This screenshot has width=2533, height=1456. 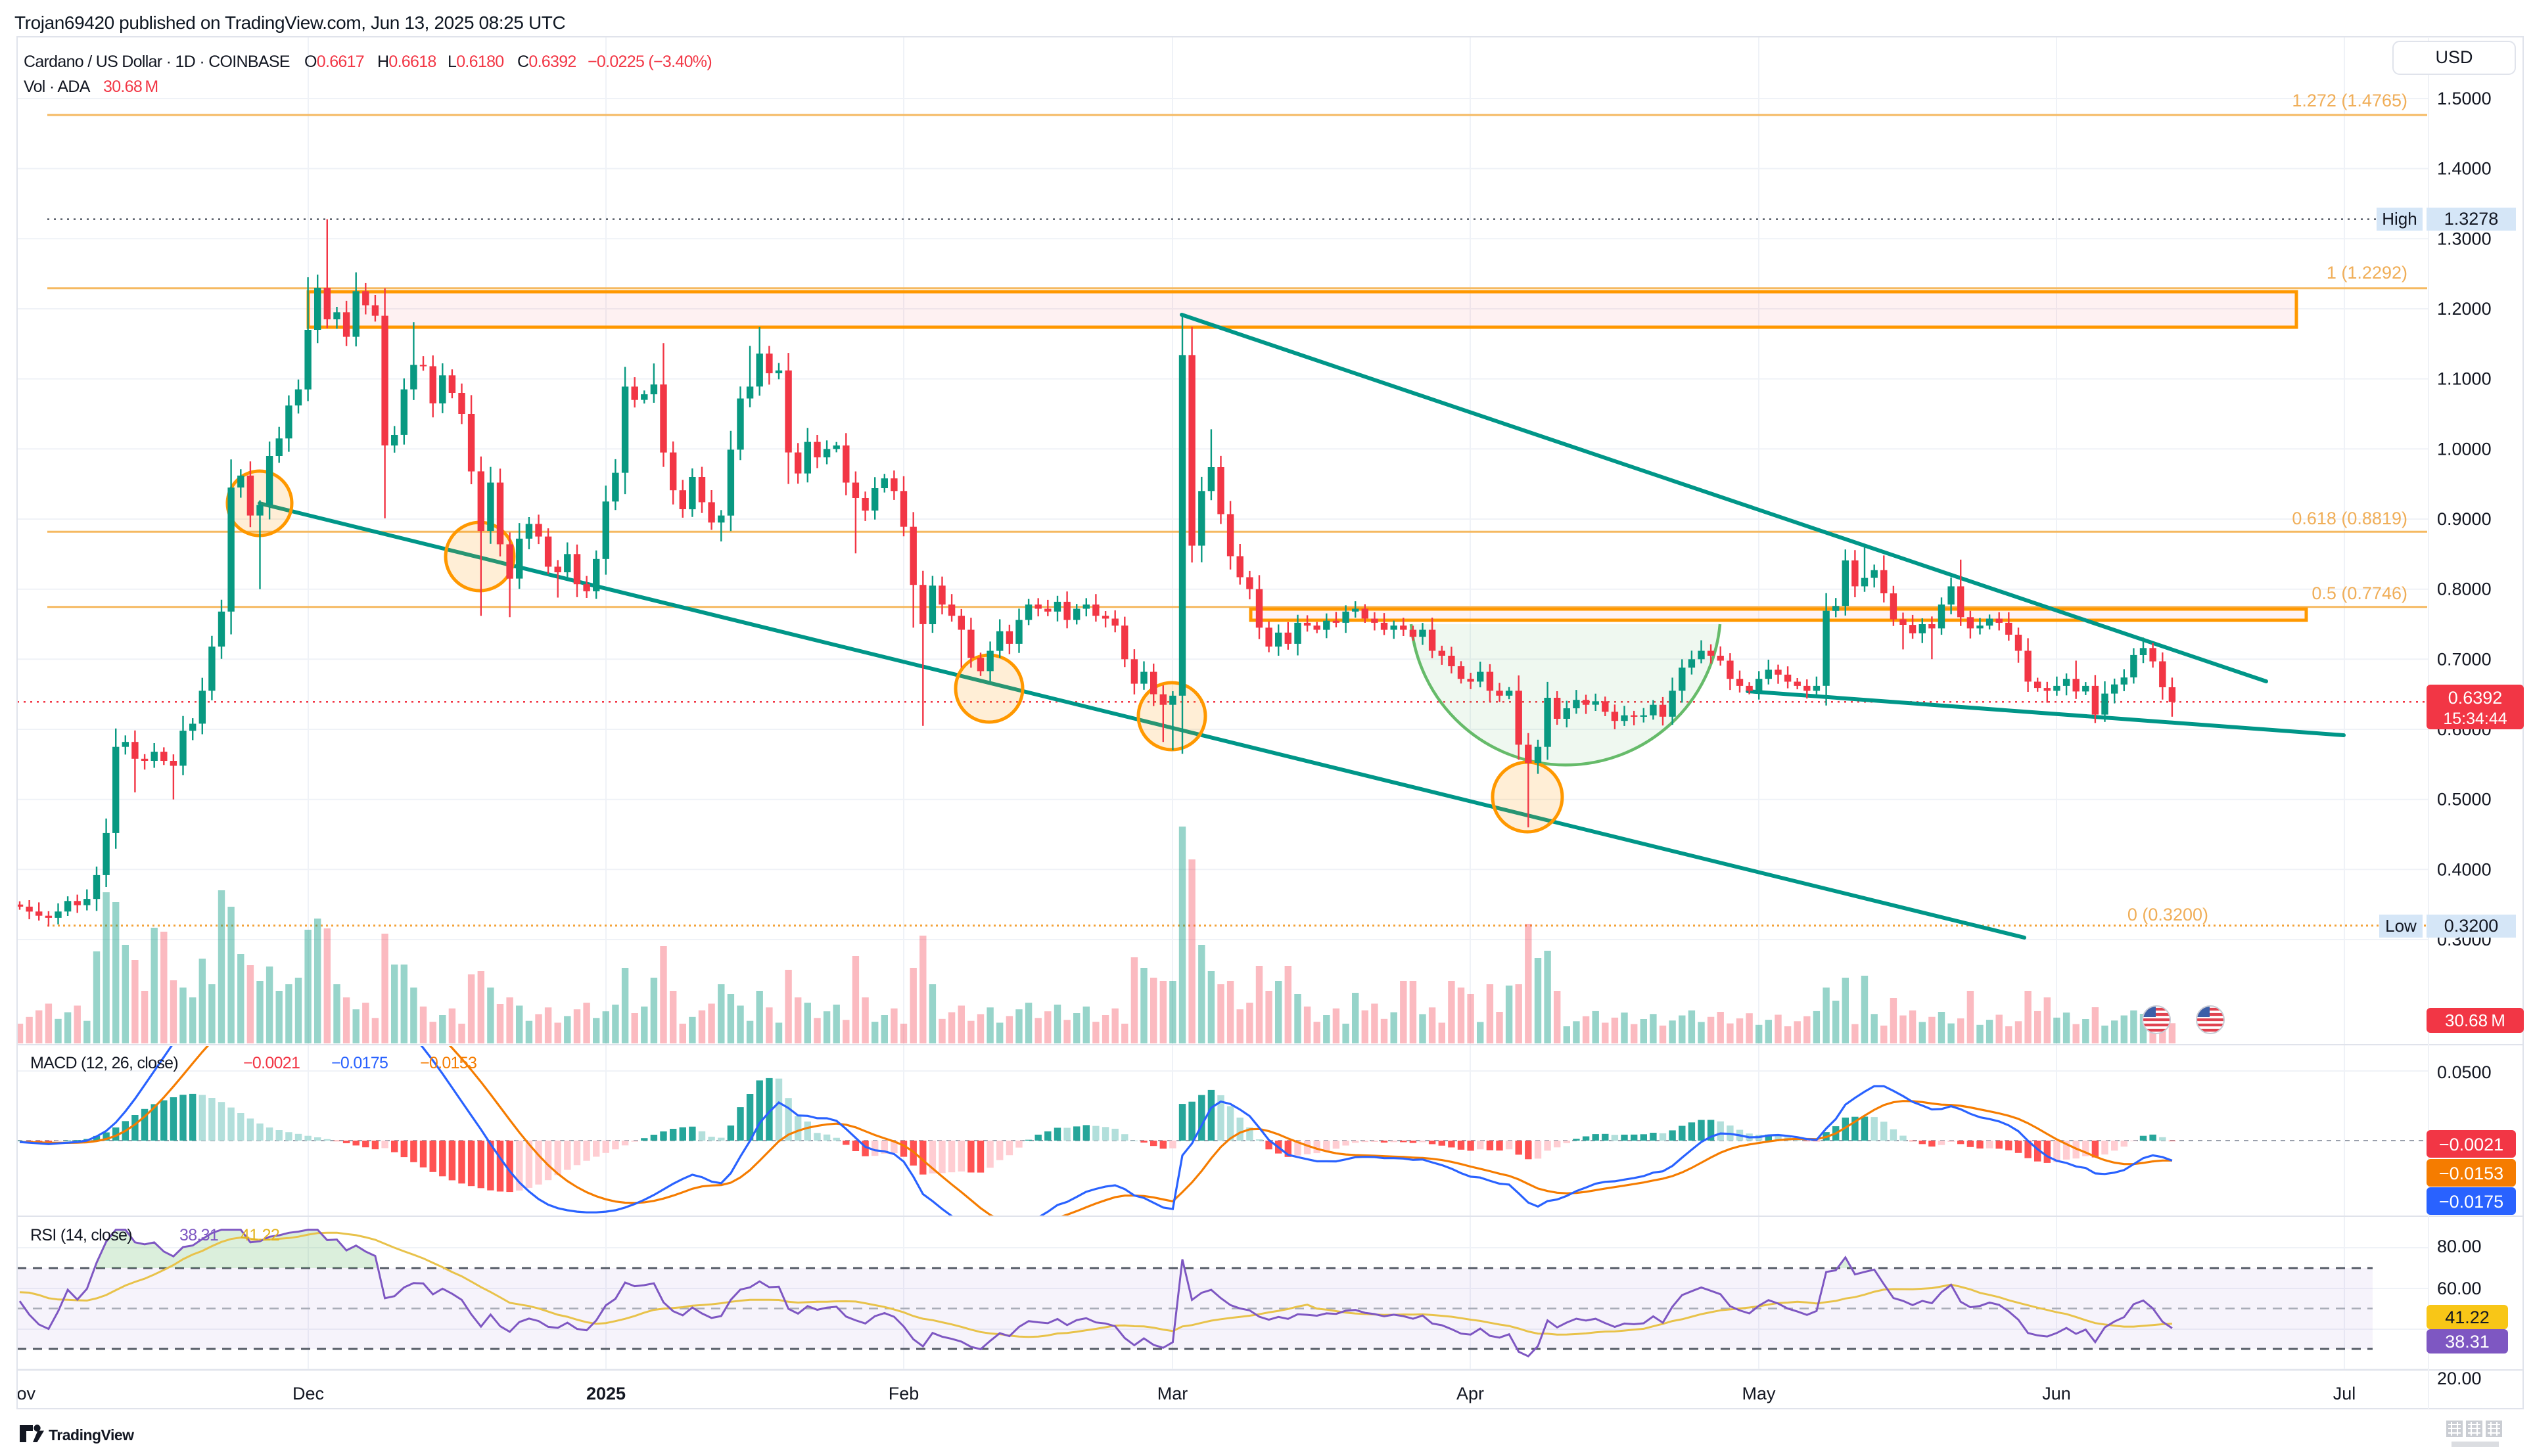 What do you see at coordinates (334, 62) in the screenshot?
I see `svg-text: O0.6617` at bounding box center [334, 62].